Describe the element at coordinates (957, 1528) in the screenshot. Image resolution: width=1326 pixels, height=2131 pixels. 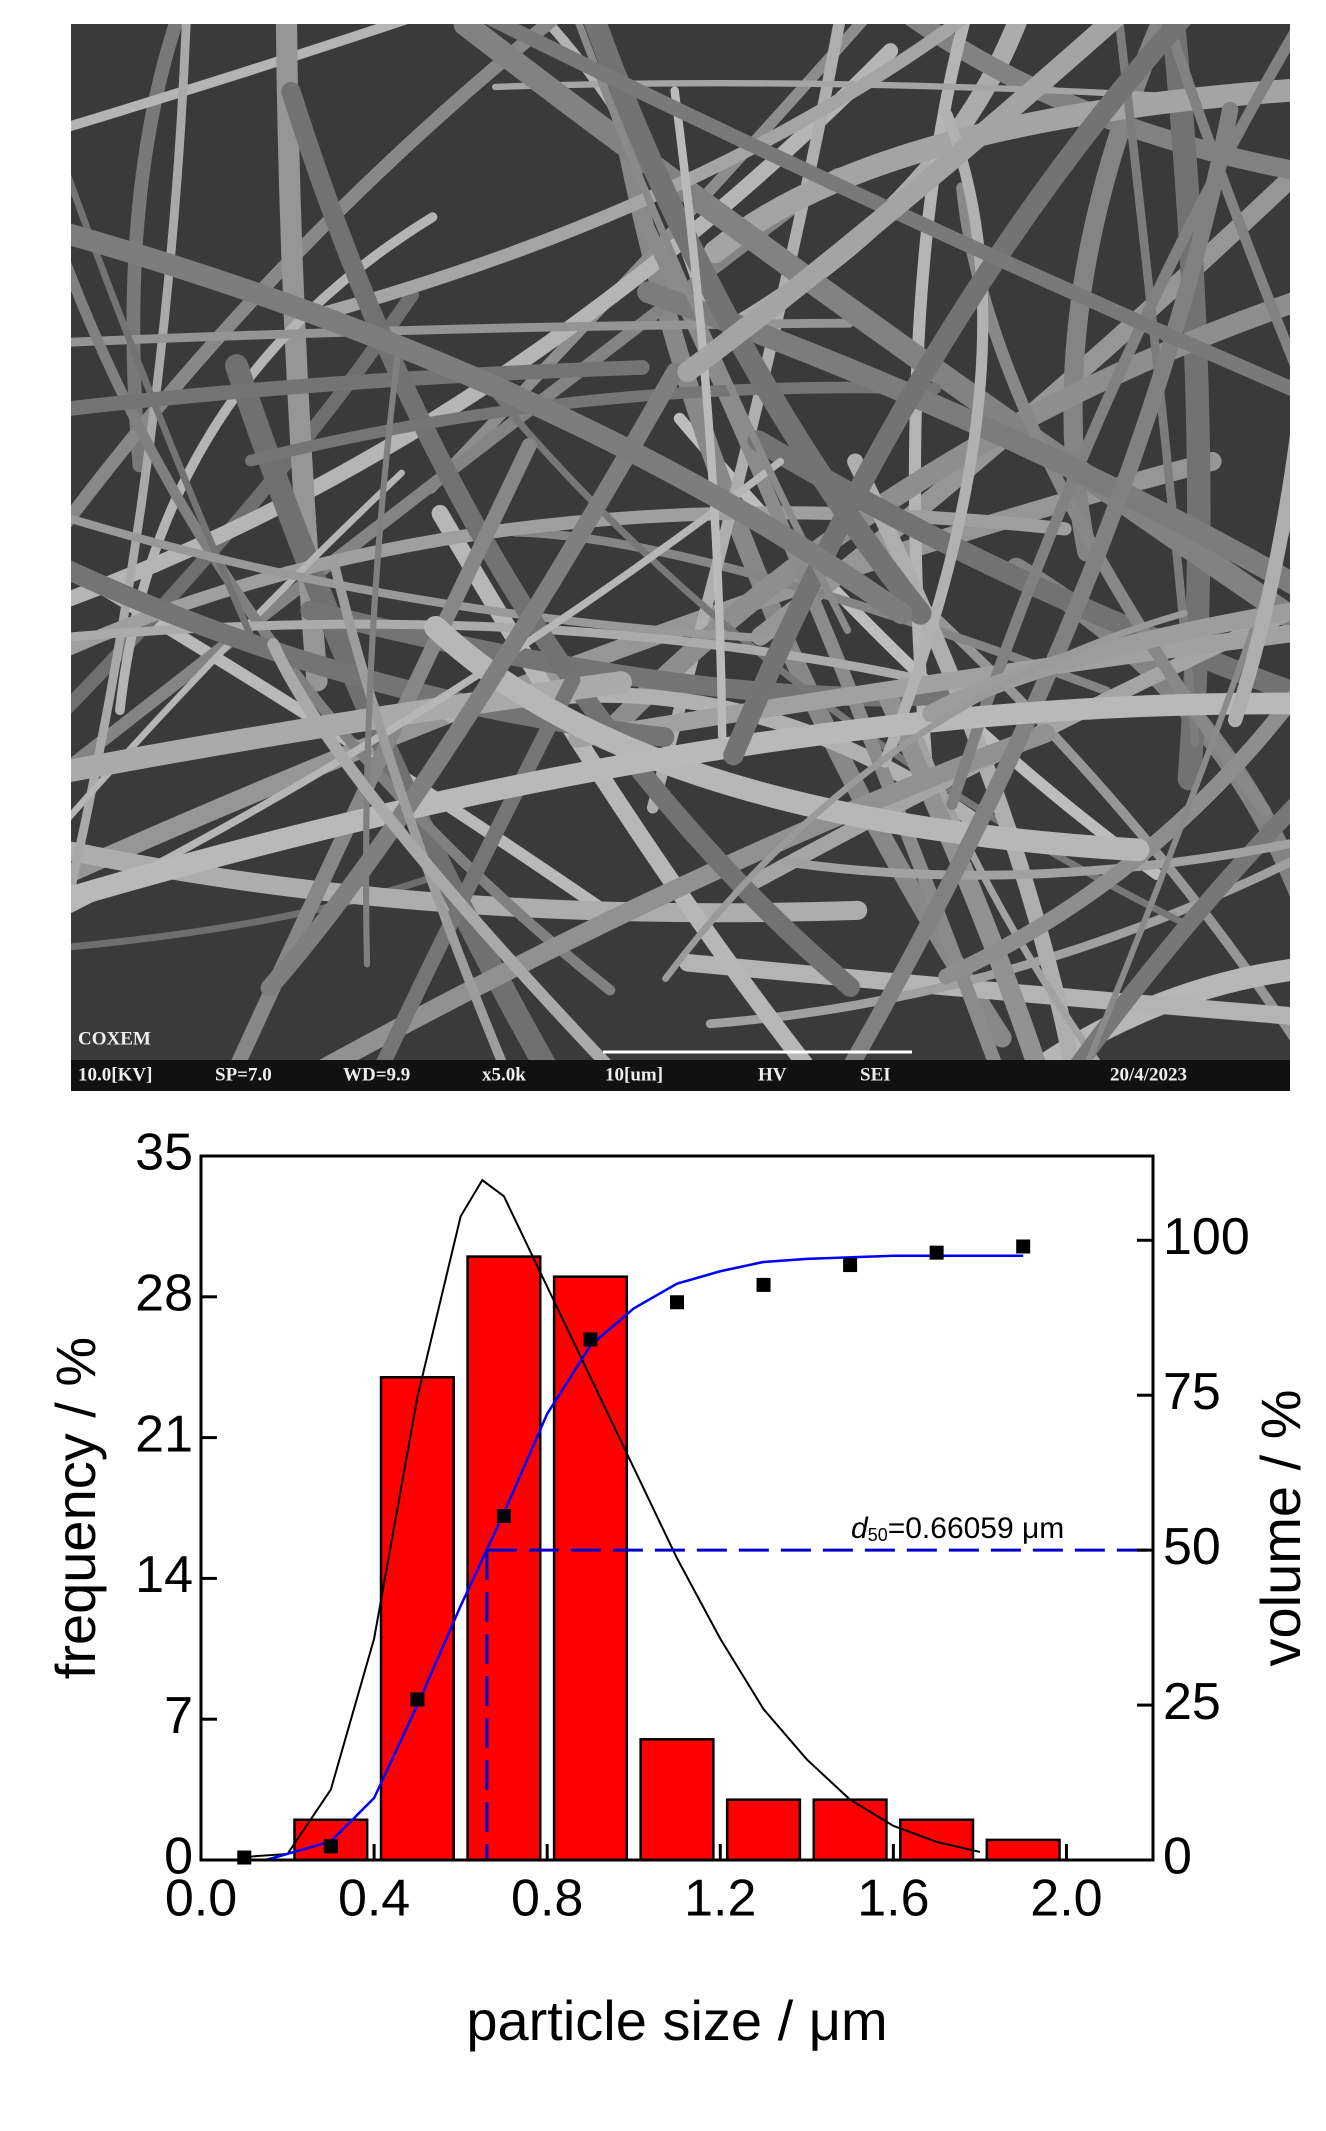
I see `annotation: d50=0.66059 μm` at that location.